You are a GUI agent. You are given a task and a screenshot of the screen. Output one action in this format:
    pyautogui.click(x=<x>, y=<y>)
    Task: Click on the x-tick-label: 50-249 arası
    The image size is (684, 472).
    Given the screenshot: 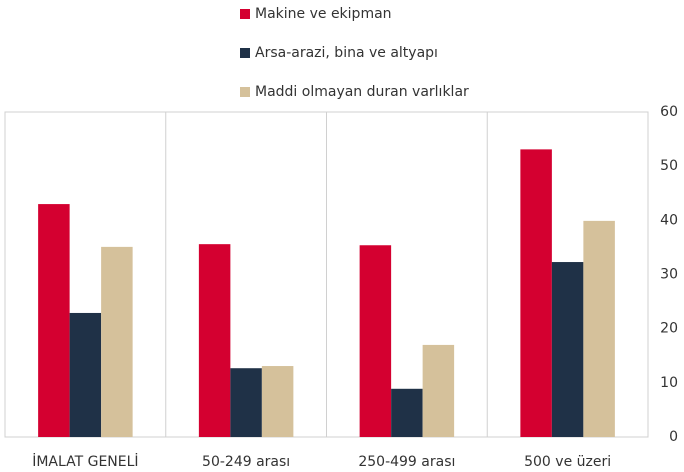 What is the action you would take?
    pyautogui.click(x=246, y=462)
    